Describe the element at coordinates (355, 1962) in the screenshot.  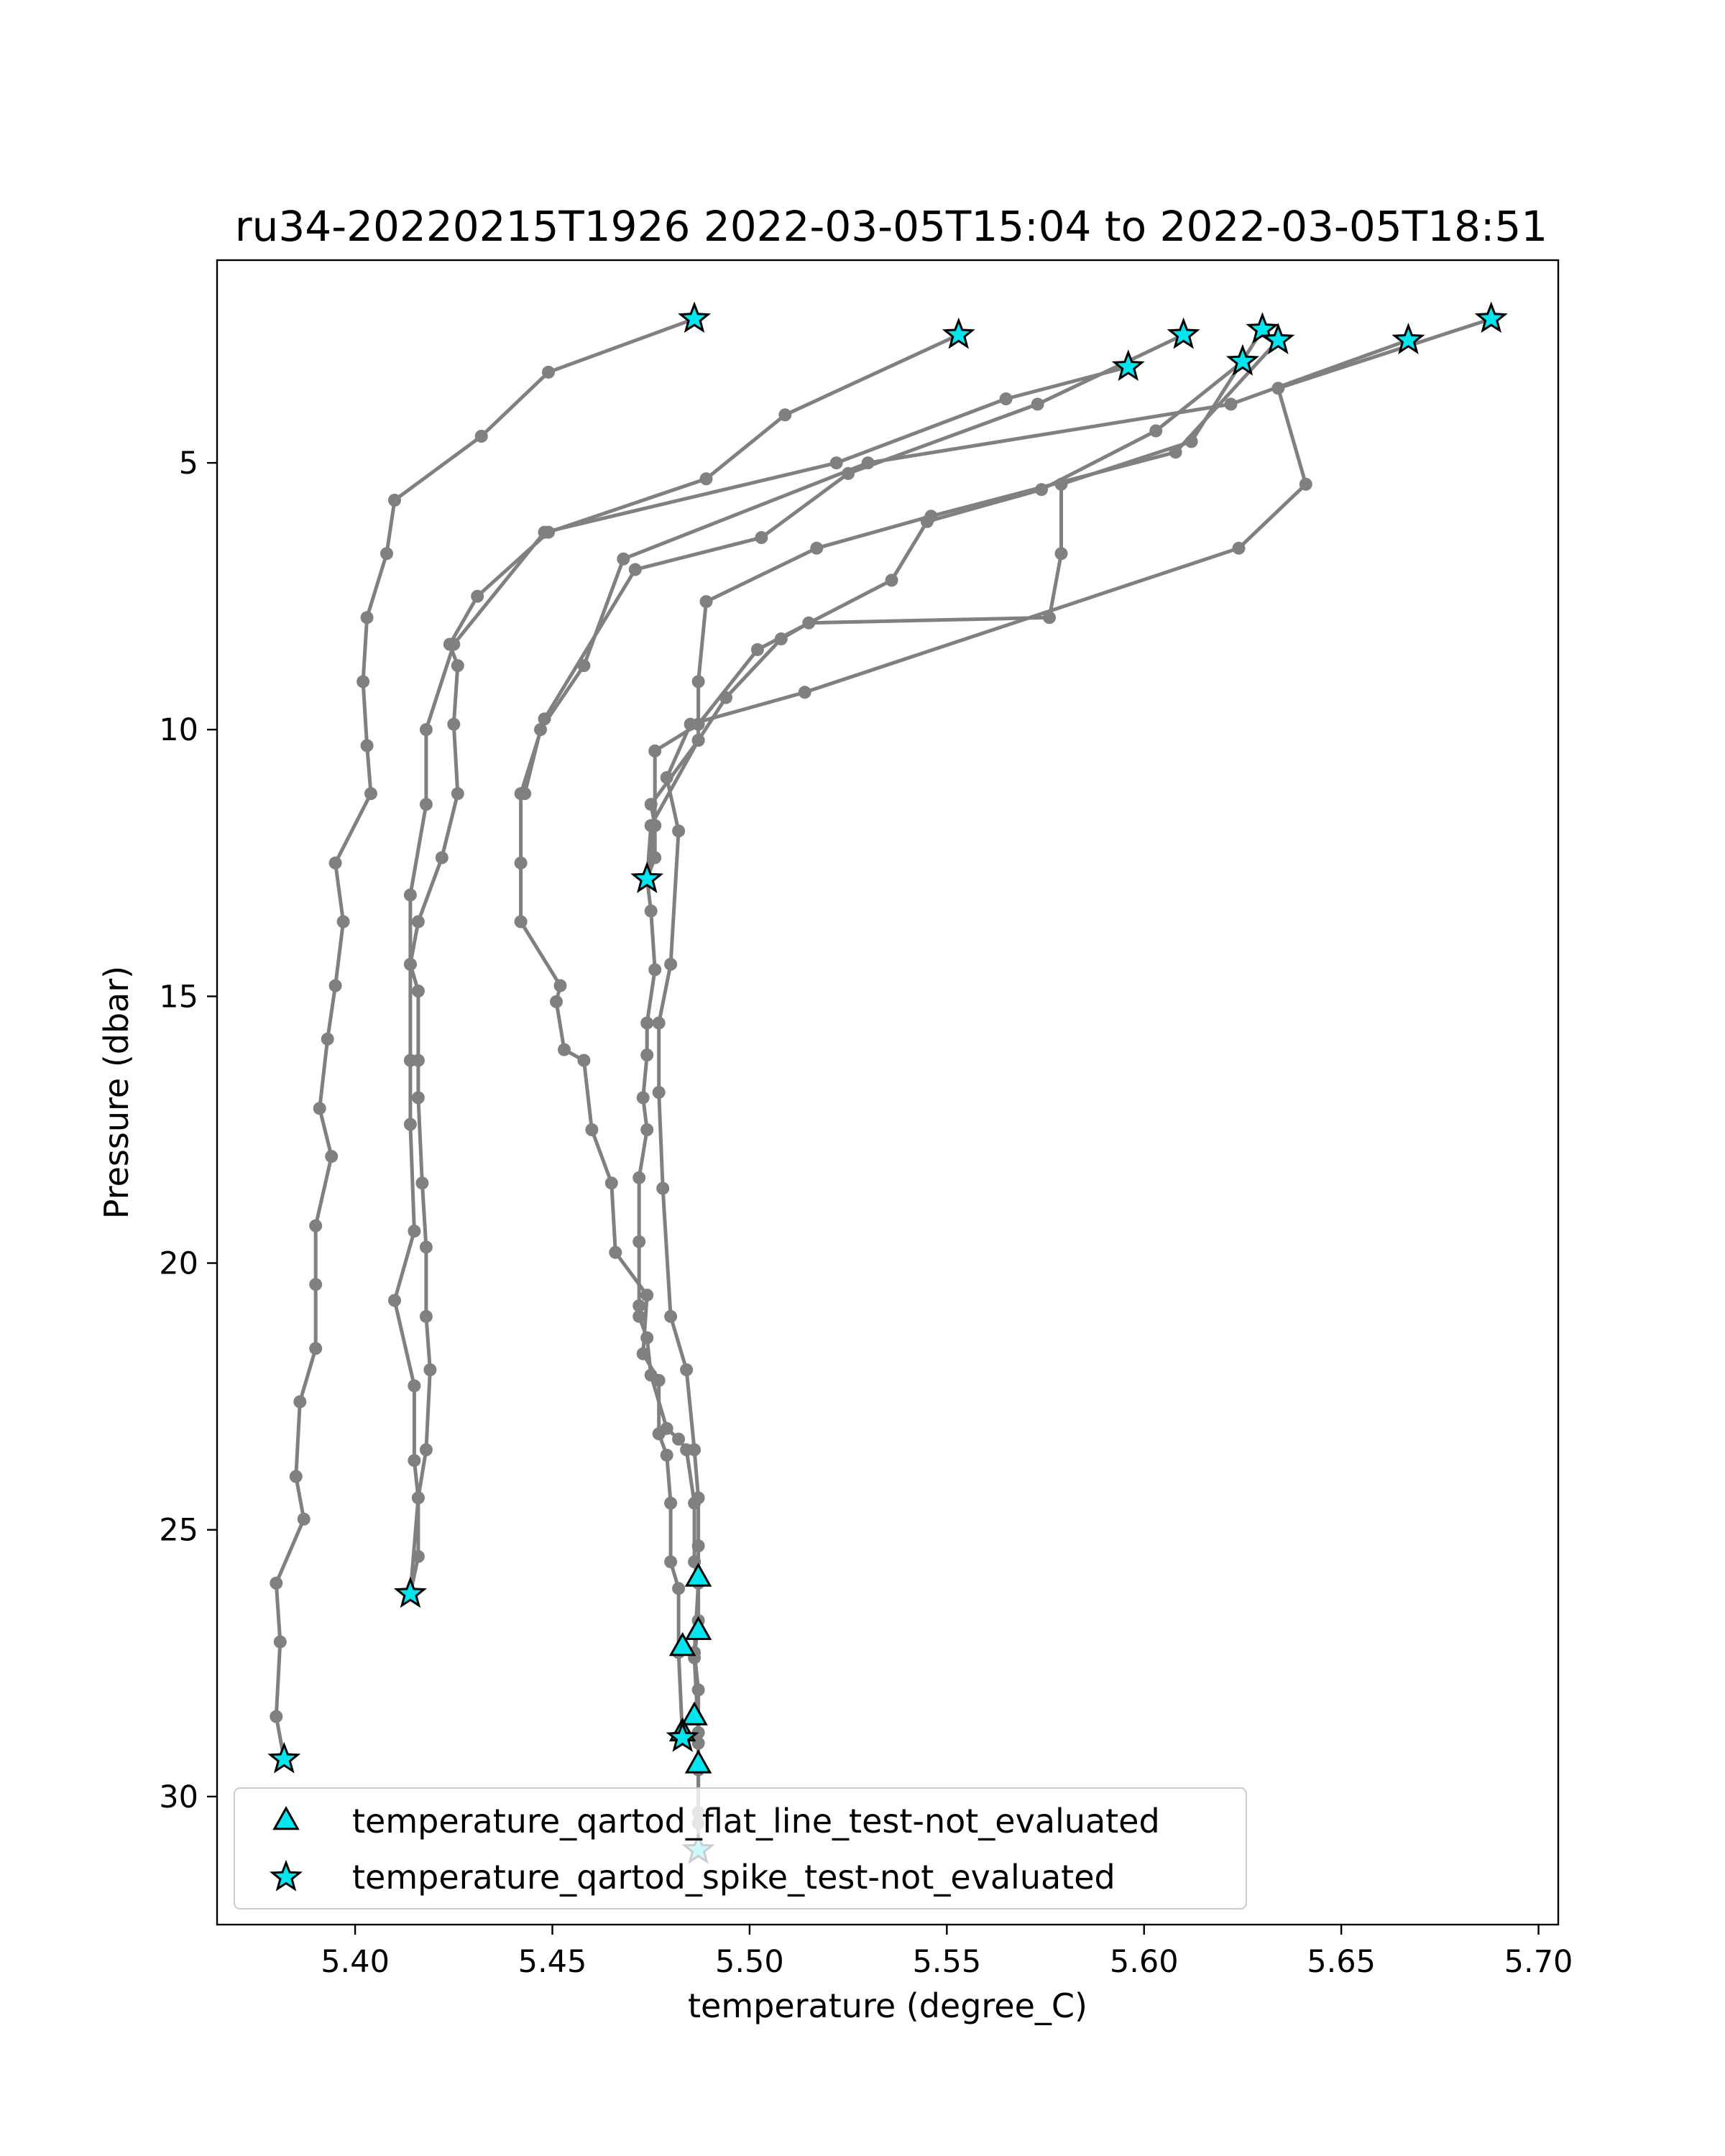
I see `x-tick-label: 5.40` at that location.